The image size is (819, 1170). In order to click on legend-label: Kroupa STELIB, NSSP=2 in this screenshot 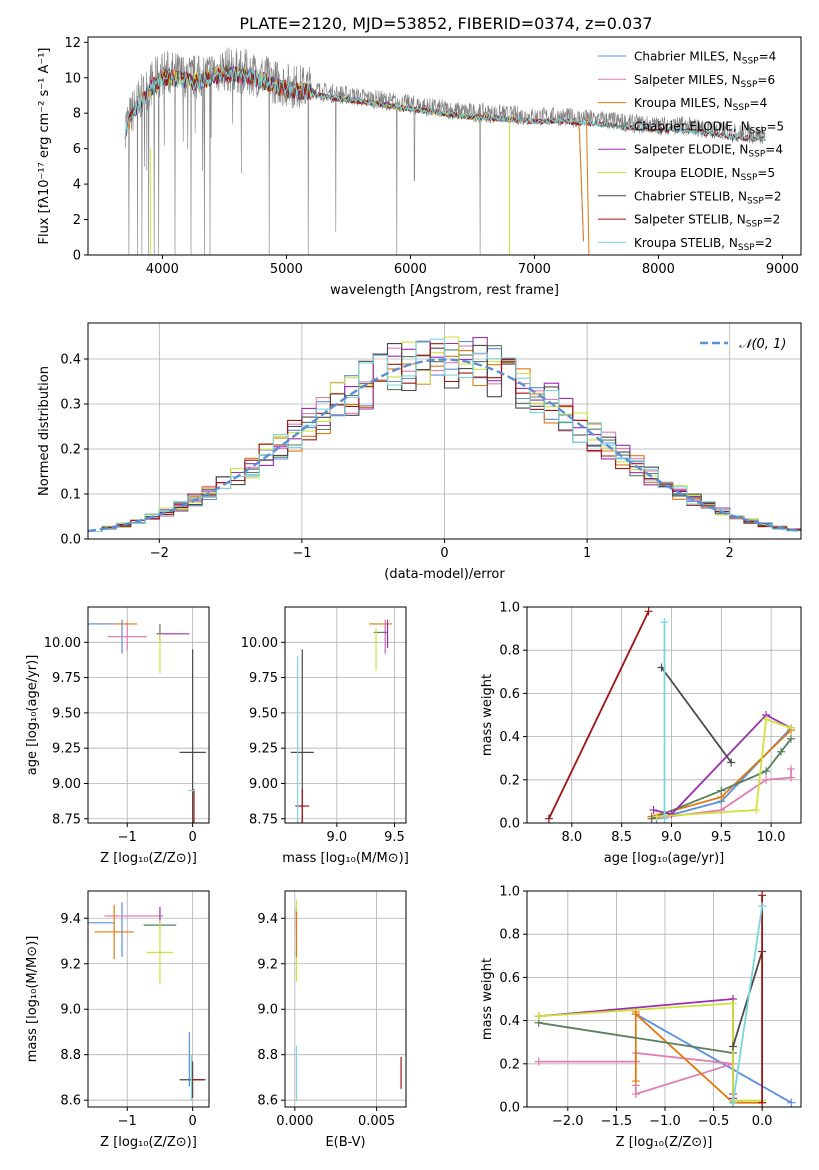, I will do `click(703, 244)`.